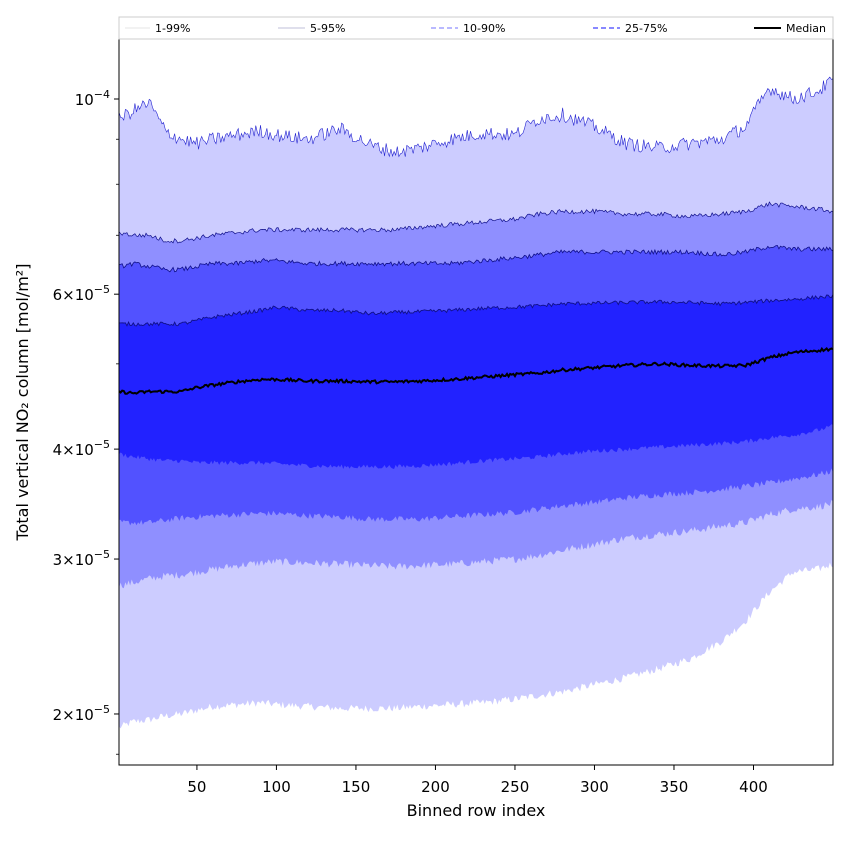 This screenshot has height=850, width=850. Describe the element at coordinates (196, 787) in the screenshot. I see `x-tick-label: 50` at that location.